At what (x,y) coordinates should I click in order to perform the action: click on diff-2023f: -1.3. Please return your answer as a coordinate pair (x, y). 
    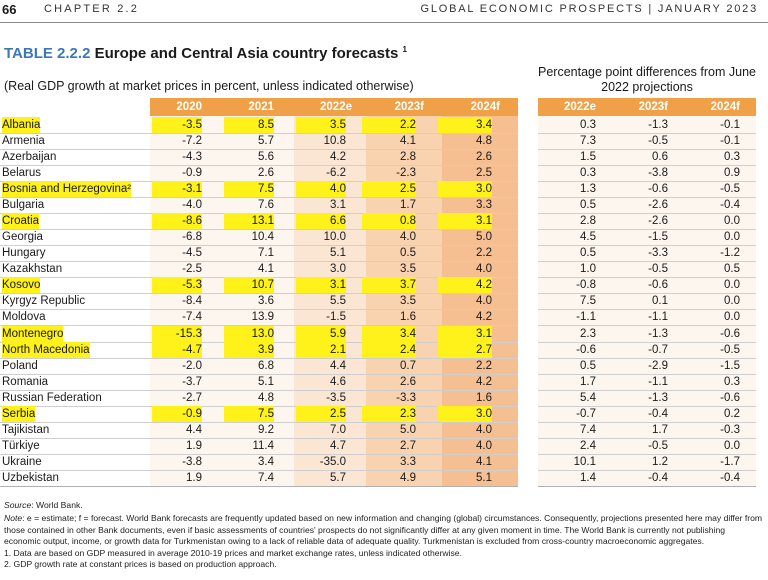
    Looking at the image, I should click on (658, 398).